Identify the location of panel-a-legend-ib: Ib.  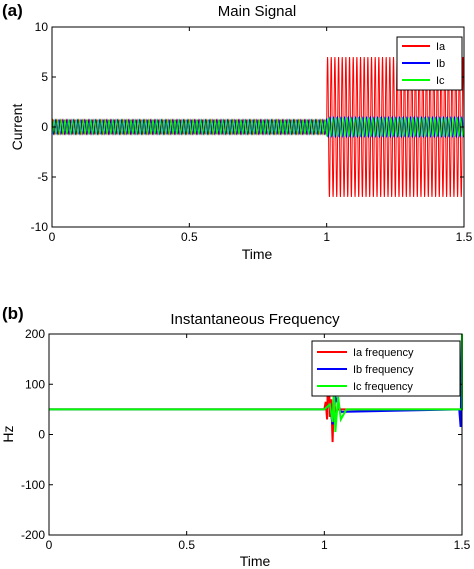
(440, 64).